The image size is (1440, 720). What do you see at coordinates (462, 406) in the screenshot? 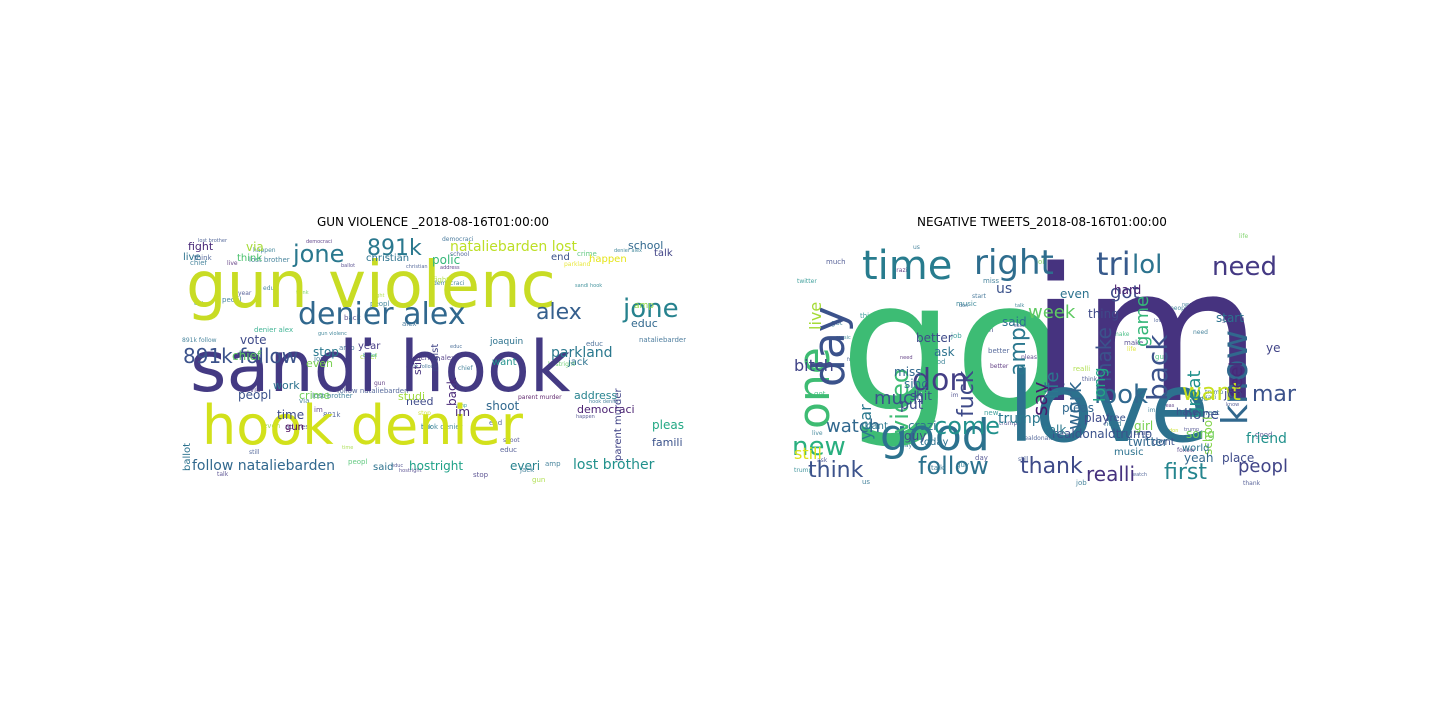
I see `cloud-filler-word: amp` at bounding box center [462, 406].